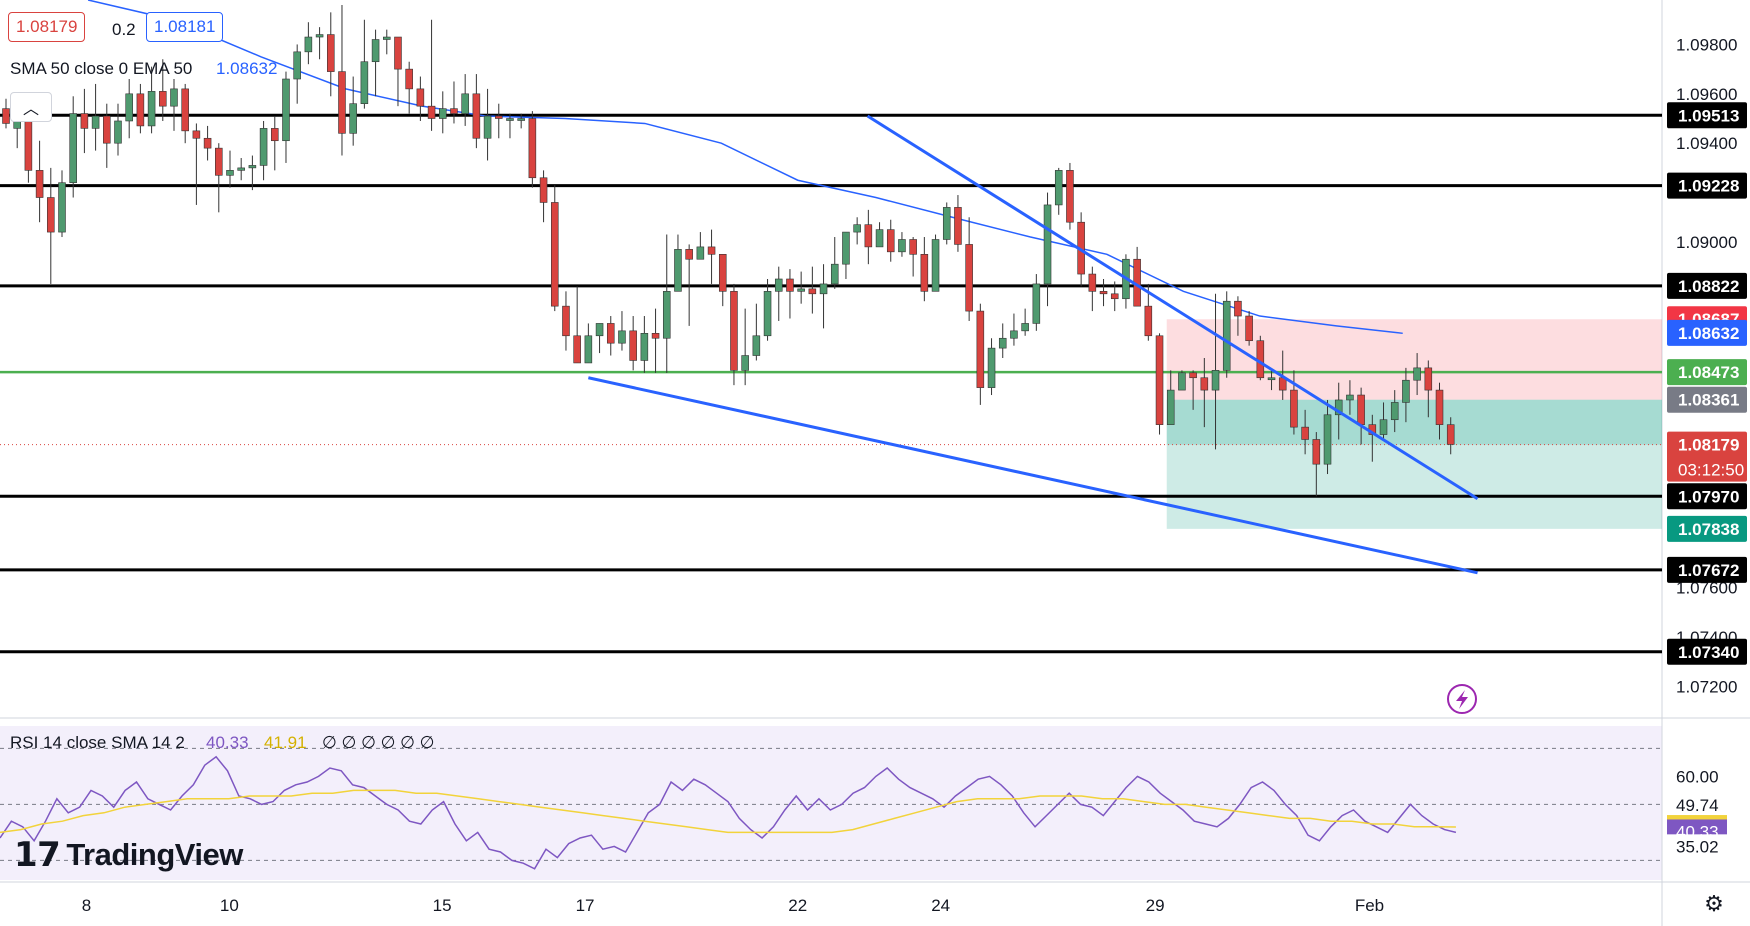 The height and width of the screenshot is (926, 1750). I want to click on rsi-sma-line, so click(728, 811).